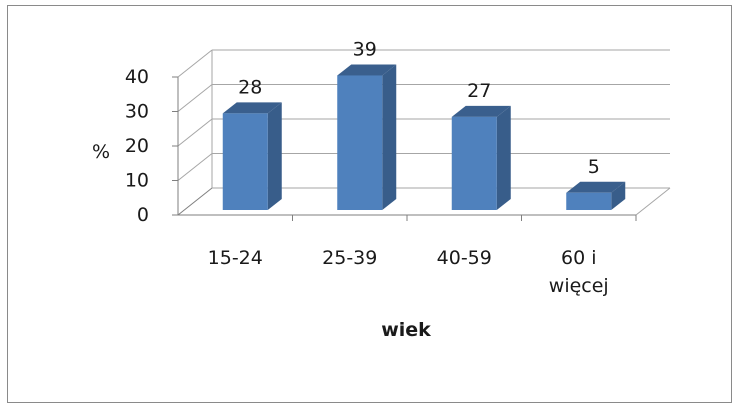 The height and width of the screenshot is (406, 740). What do you see at coordinates (594, 167) in the screenshot?
I see `data-label: 5` at bounding box center [594, 167].